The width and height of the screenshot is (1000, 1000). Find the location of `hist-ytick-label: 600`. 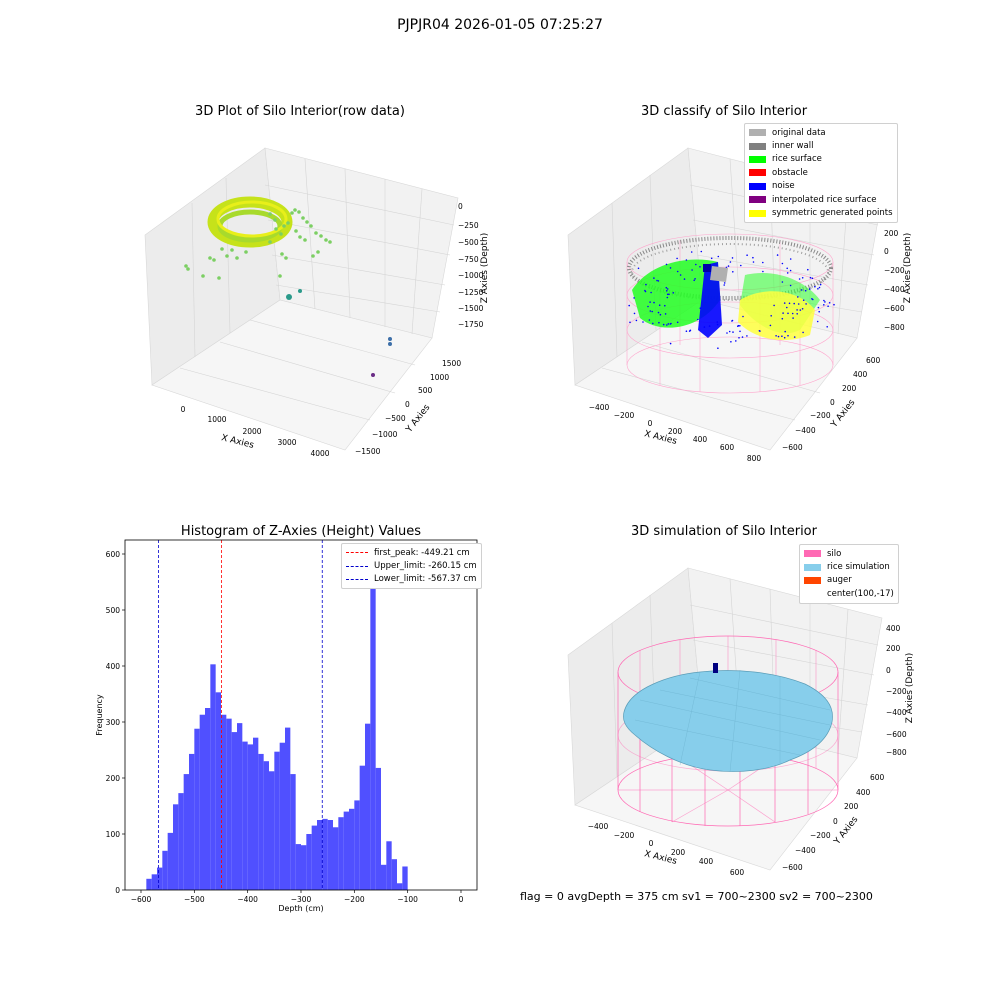

hist-ytick-label: 600 is located at coordinates (113, 554).